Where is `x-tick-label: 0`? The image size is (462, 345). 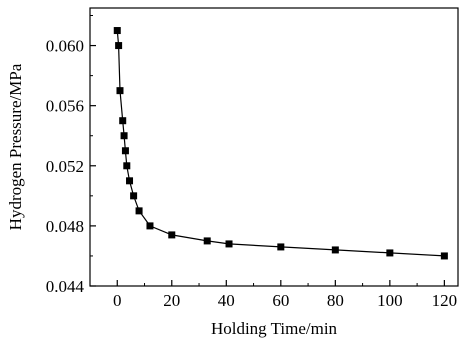 x-tick-label: 0 is located at coordinates (117, 300).